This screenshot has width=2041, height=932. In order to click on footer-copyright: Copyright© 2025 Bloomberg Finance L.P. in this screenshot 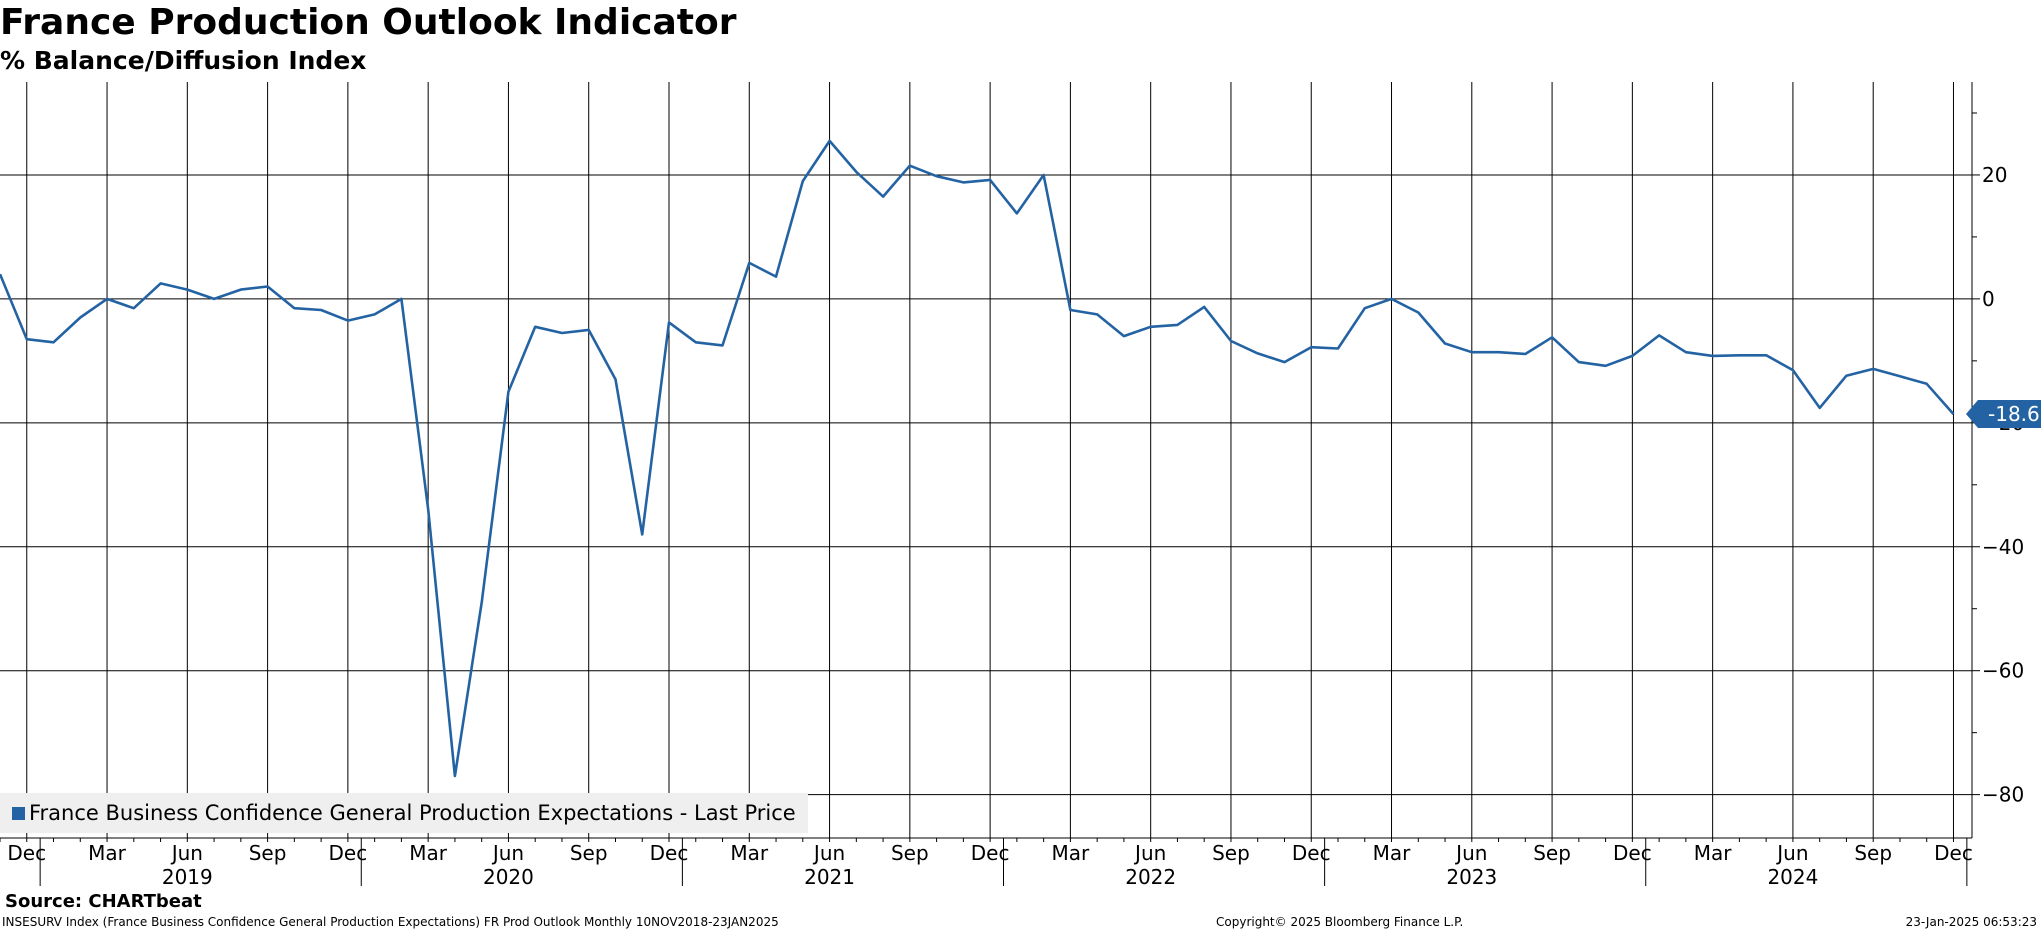, I will do `click(1340, 922)`.